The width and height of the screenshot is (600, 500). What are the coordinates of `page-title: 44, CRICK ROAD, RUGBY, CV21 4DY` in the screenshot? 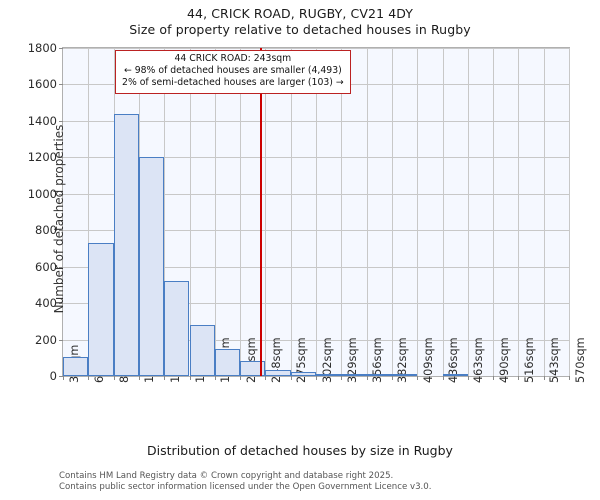 It's located at (300, 13).